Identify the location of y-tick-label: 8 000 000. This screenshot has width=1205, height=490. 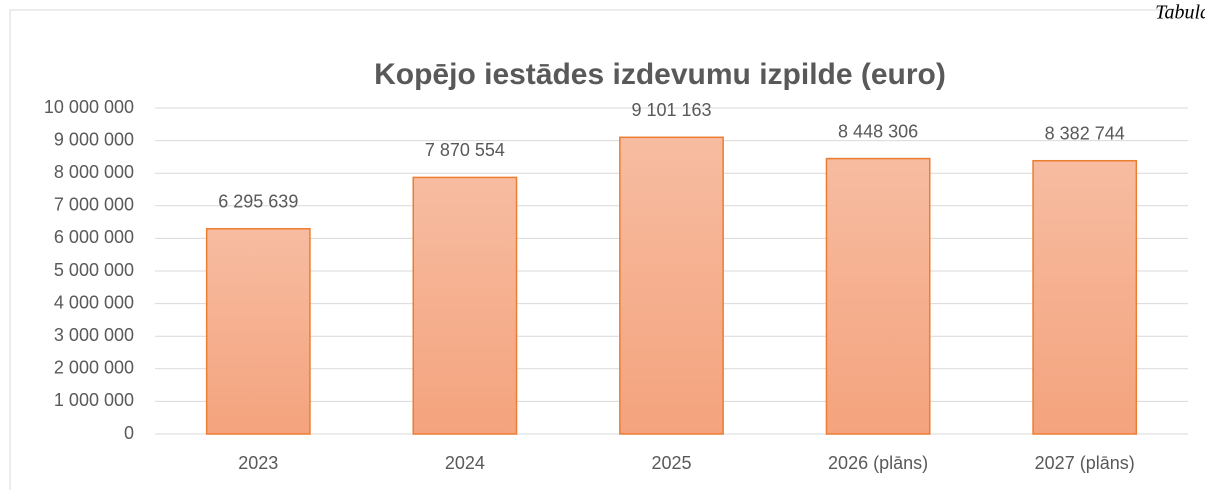
(94, 172).